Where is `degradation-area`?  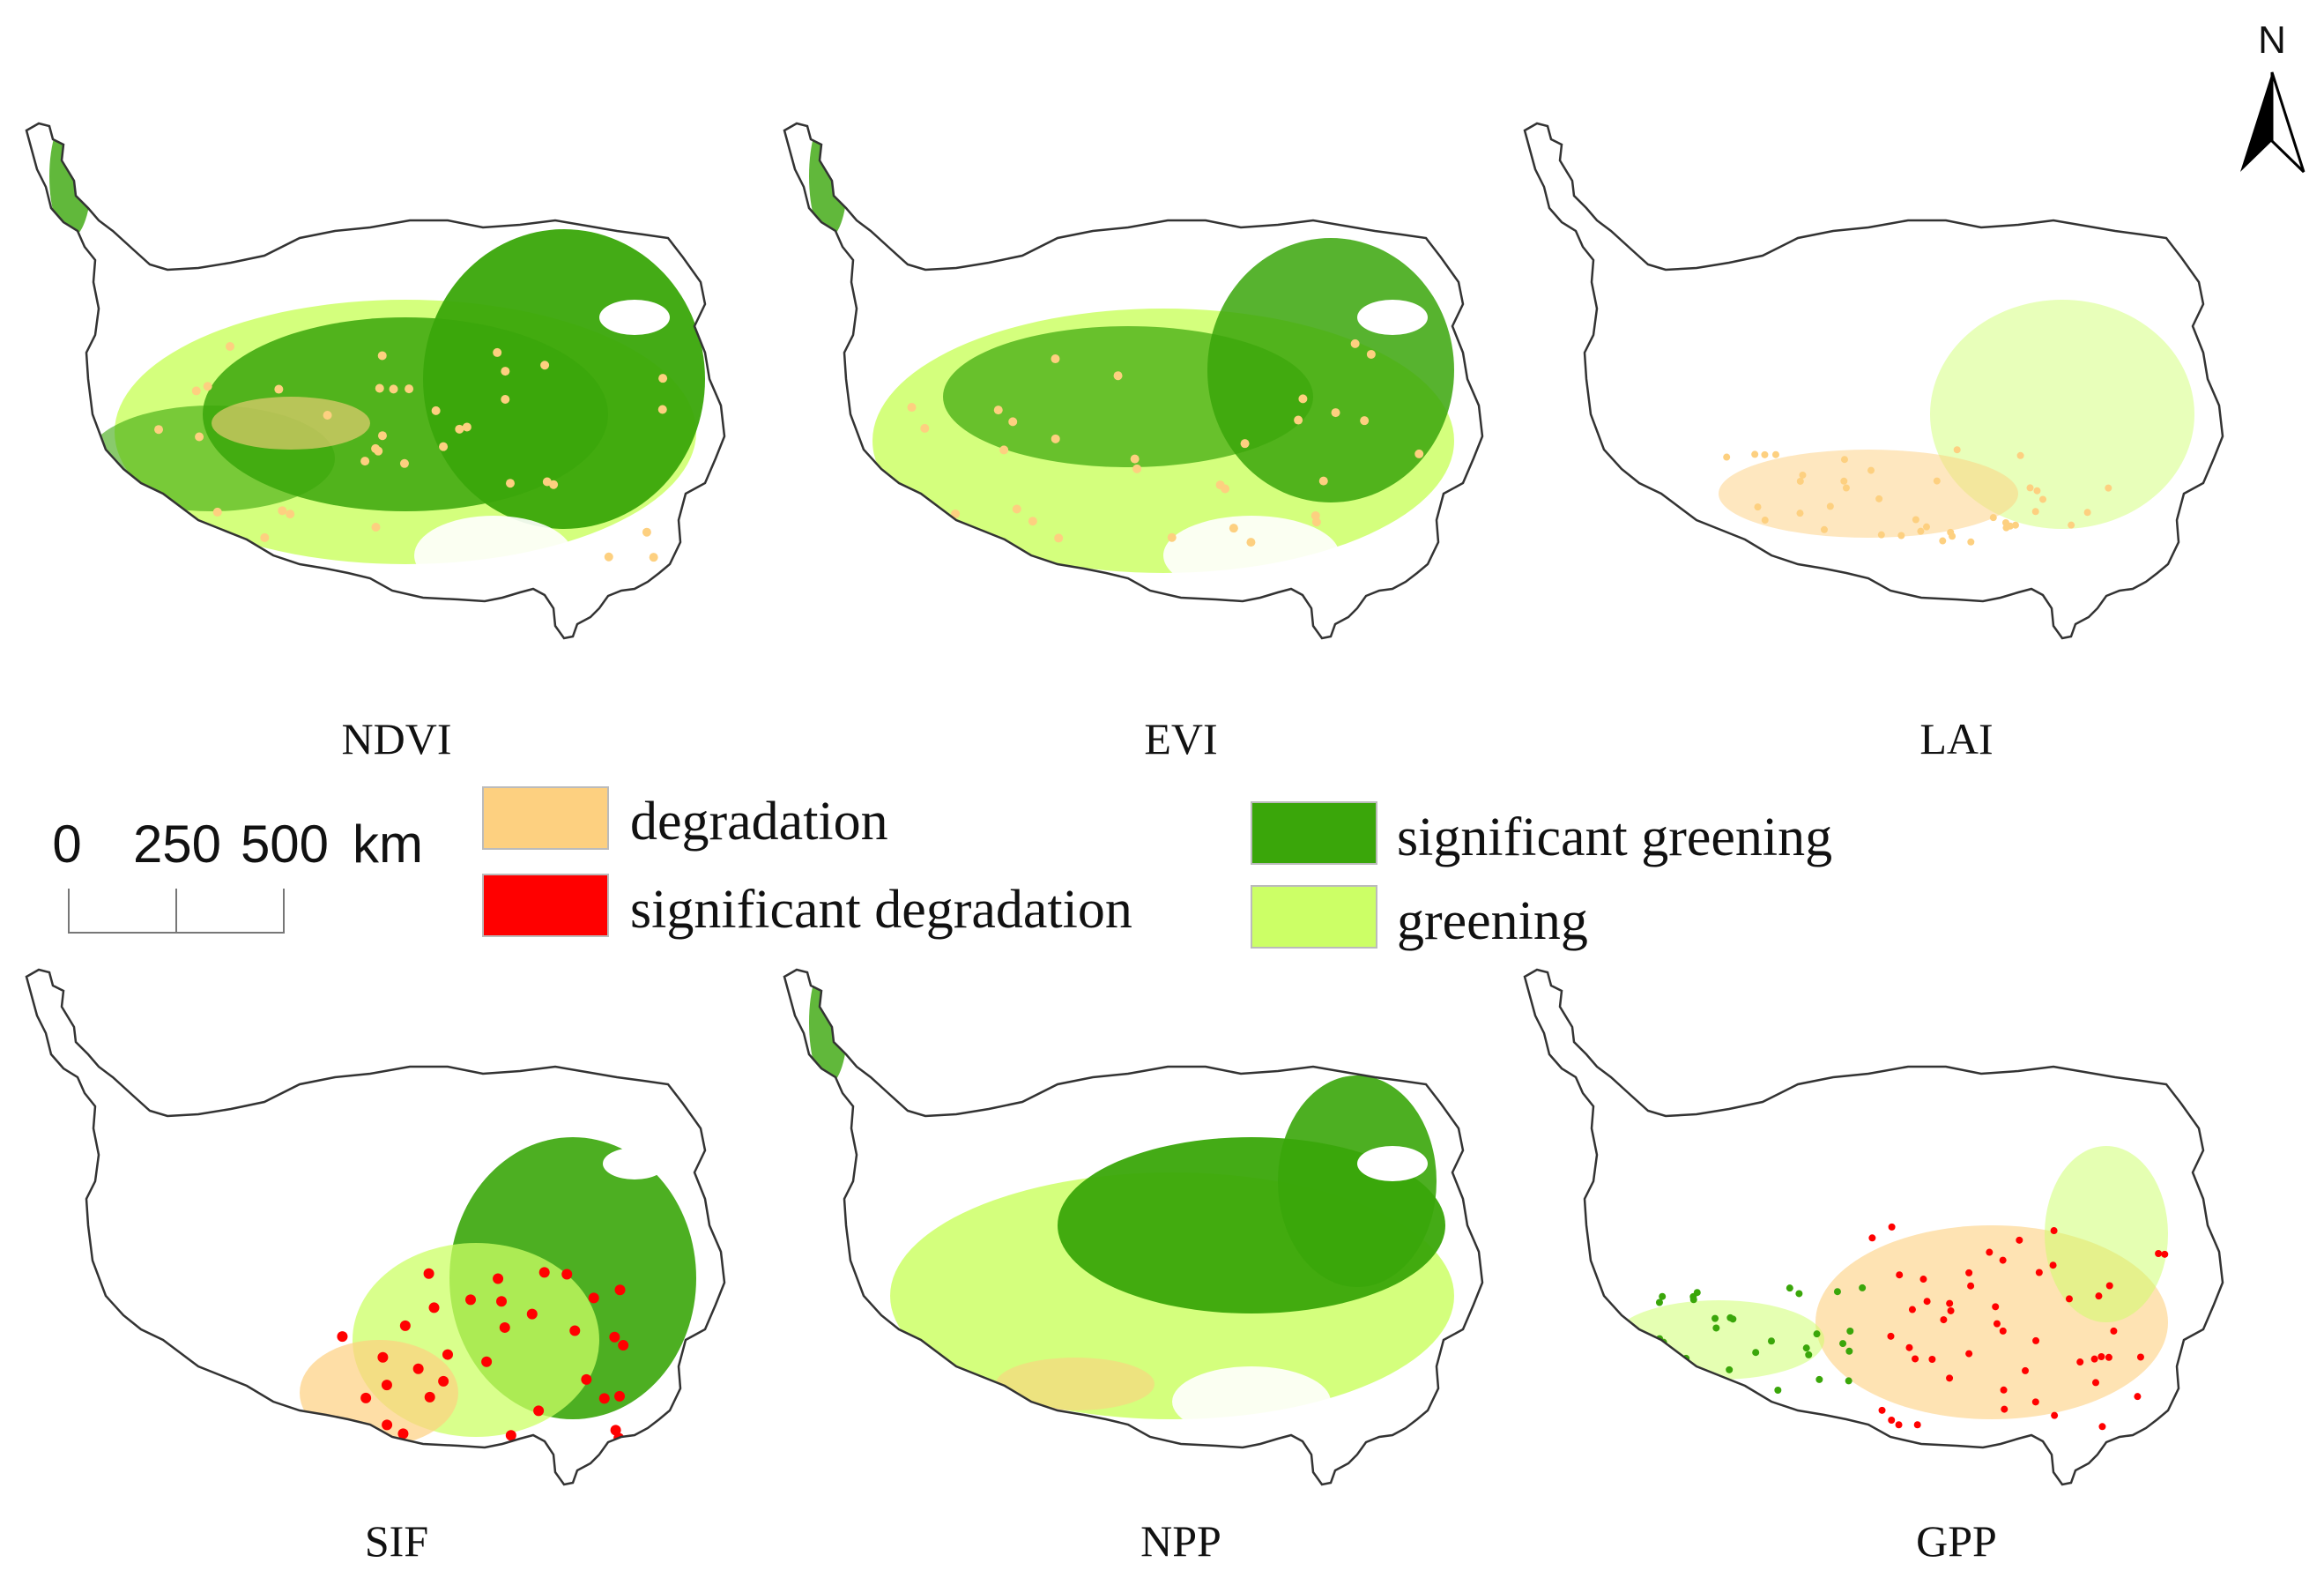
degradation-area is located at coordinates (291, 423).